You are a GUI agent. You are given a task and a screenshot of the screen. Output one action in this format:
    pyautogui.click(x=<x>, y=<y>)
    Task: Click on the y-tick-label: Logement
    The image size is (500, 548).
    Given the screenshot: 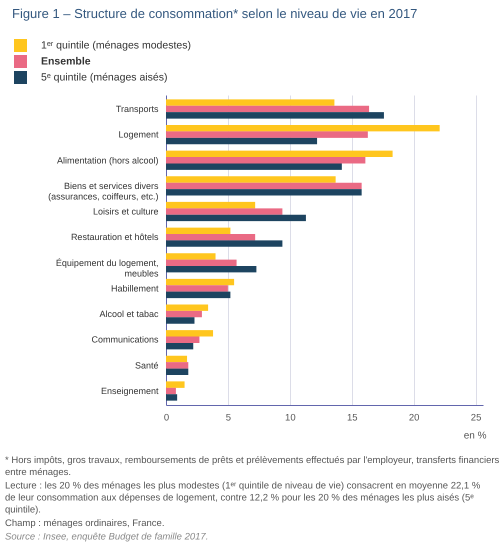 What is the action you would take?
    pyautogui.click(x=138, y=135)
    